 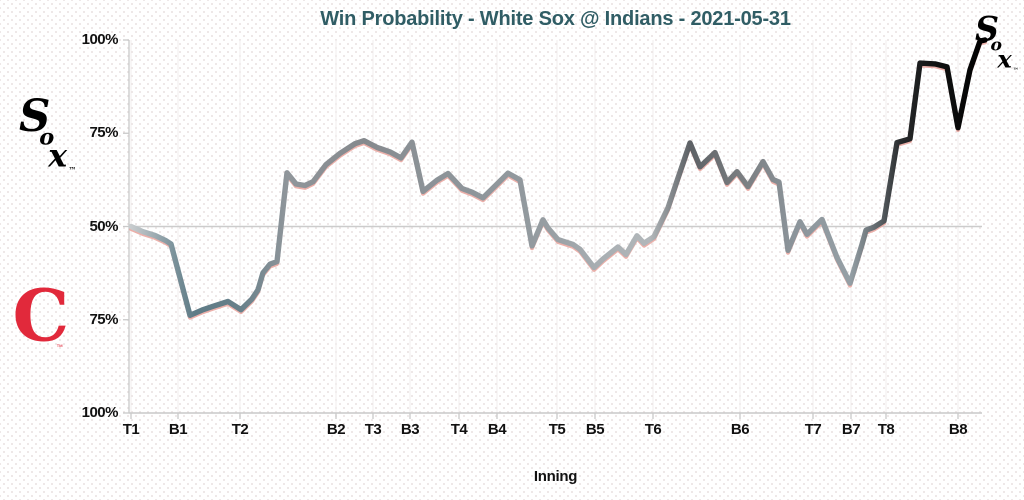 What do you see at coordinates (131, 429) in the screenshot?
I see `x-tick-label-t1: T1` at bounding box center [131, 429].